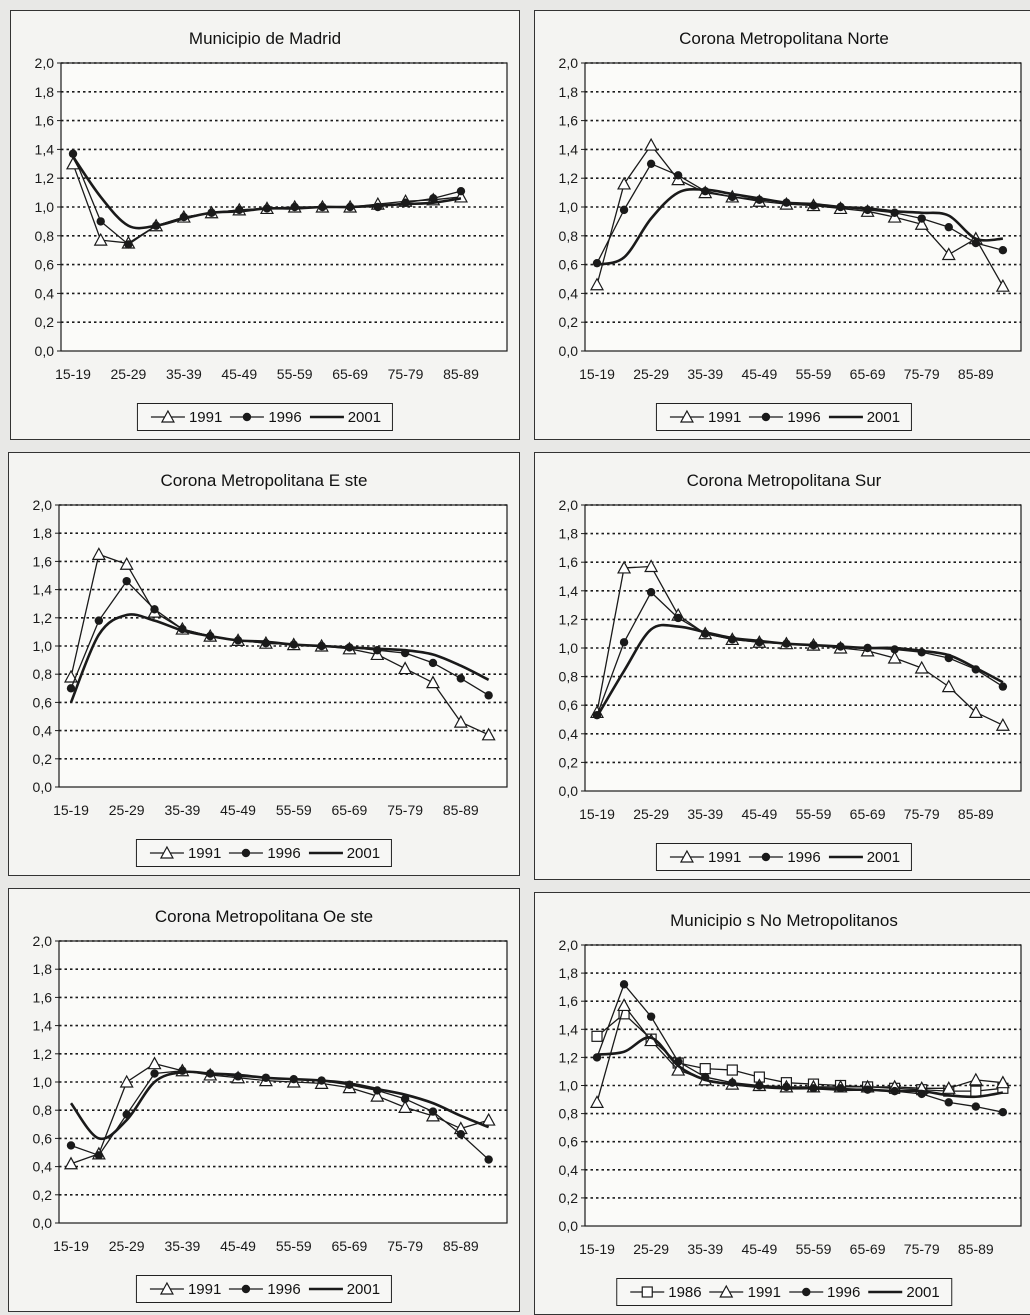 This screenshot has width=1030, height=1315. Describe the element at coordinates (279, 658) in the screenshot. I see `series-2001` at that location.